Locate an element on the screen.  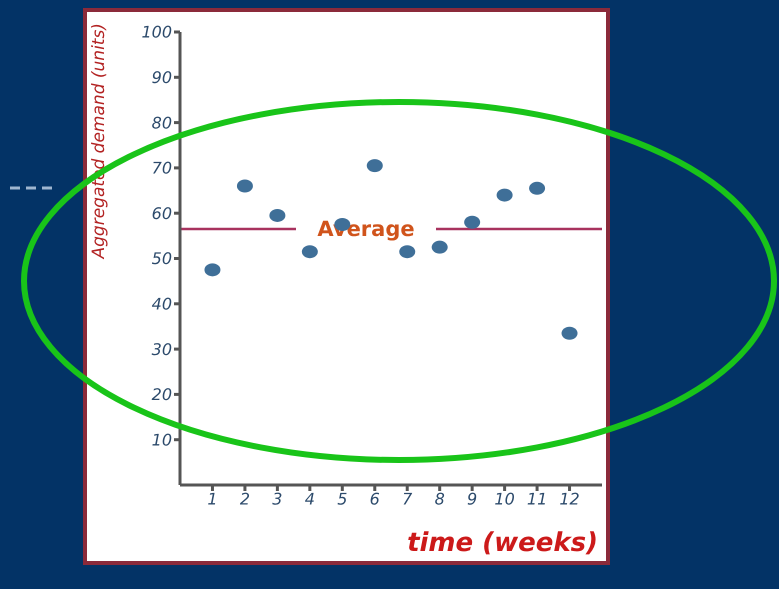
y-tick-label: 70 is located at coordinates (162, 168).